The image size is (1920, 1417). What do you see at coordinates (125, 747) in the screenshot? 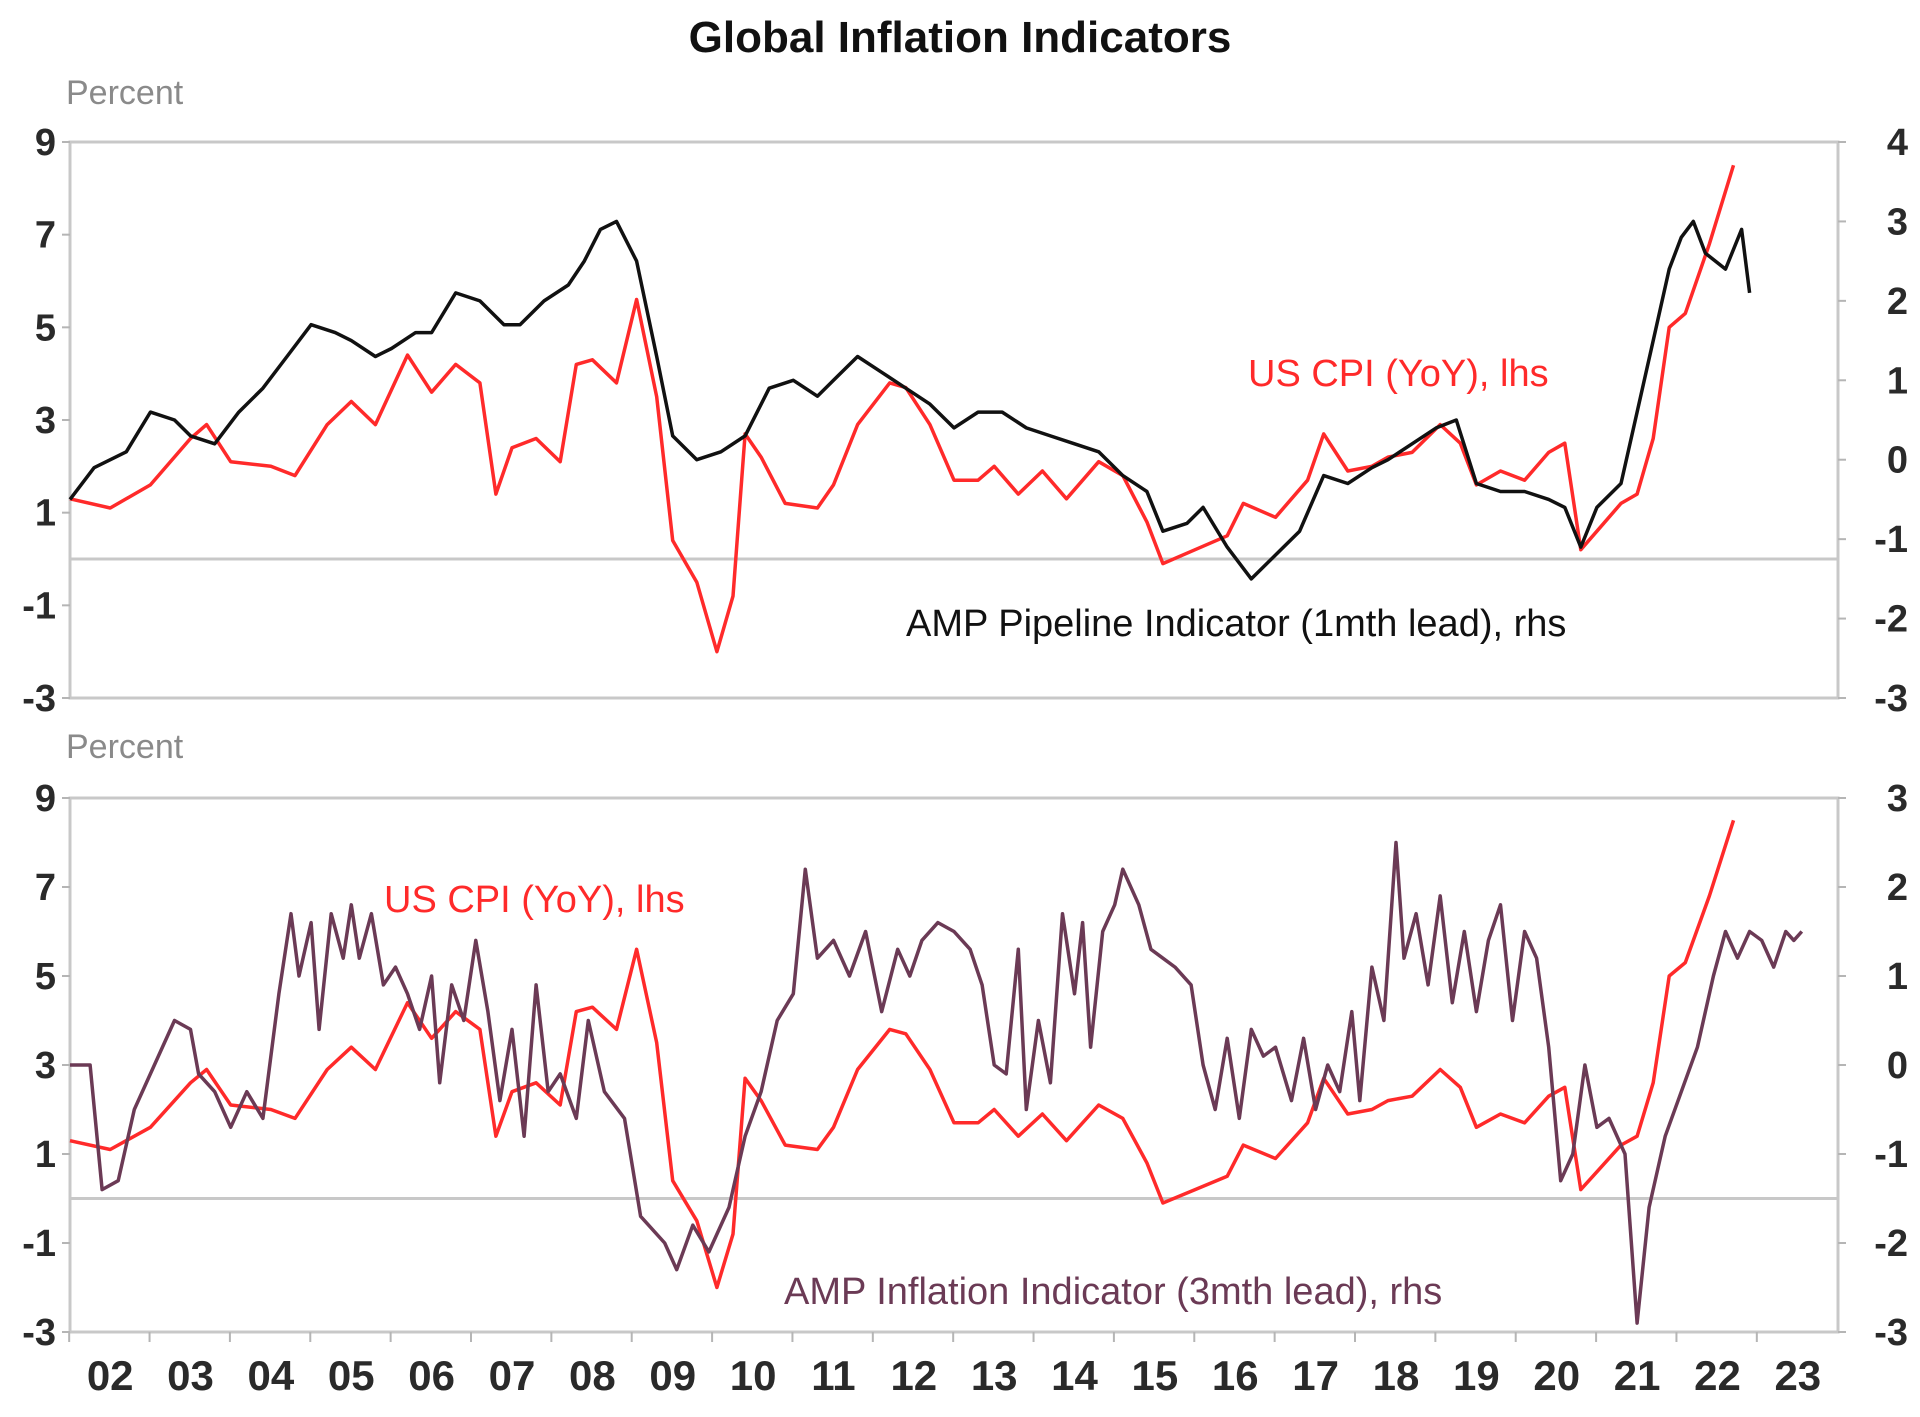
I see `bottom-unit-label: Percent` at bounding box center [125, 747].